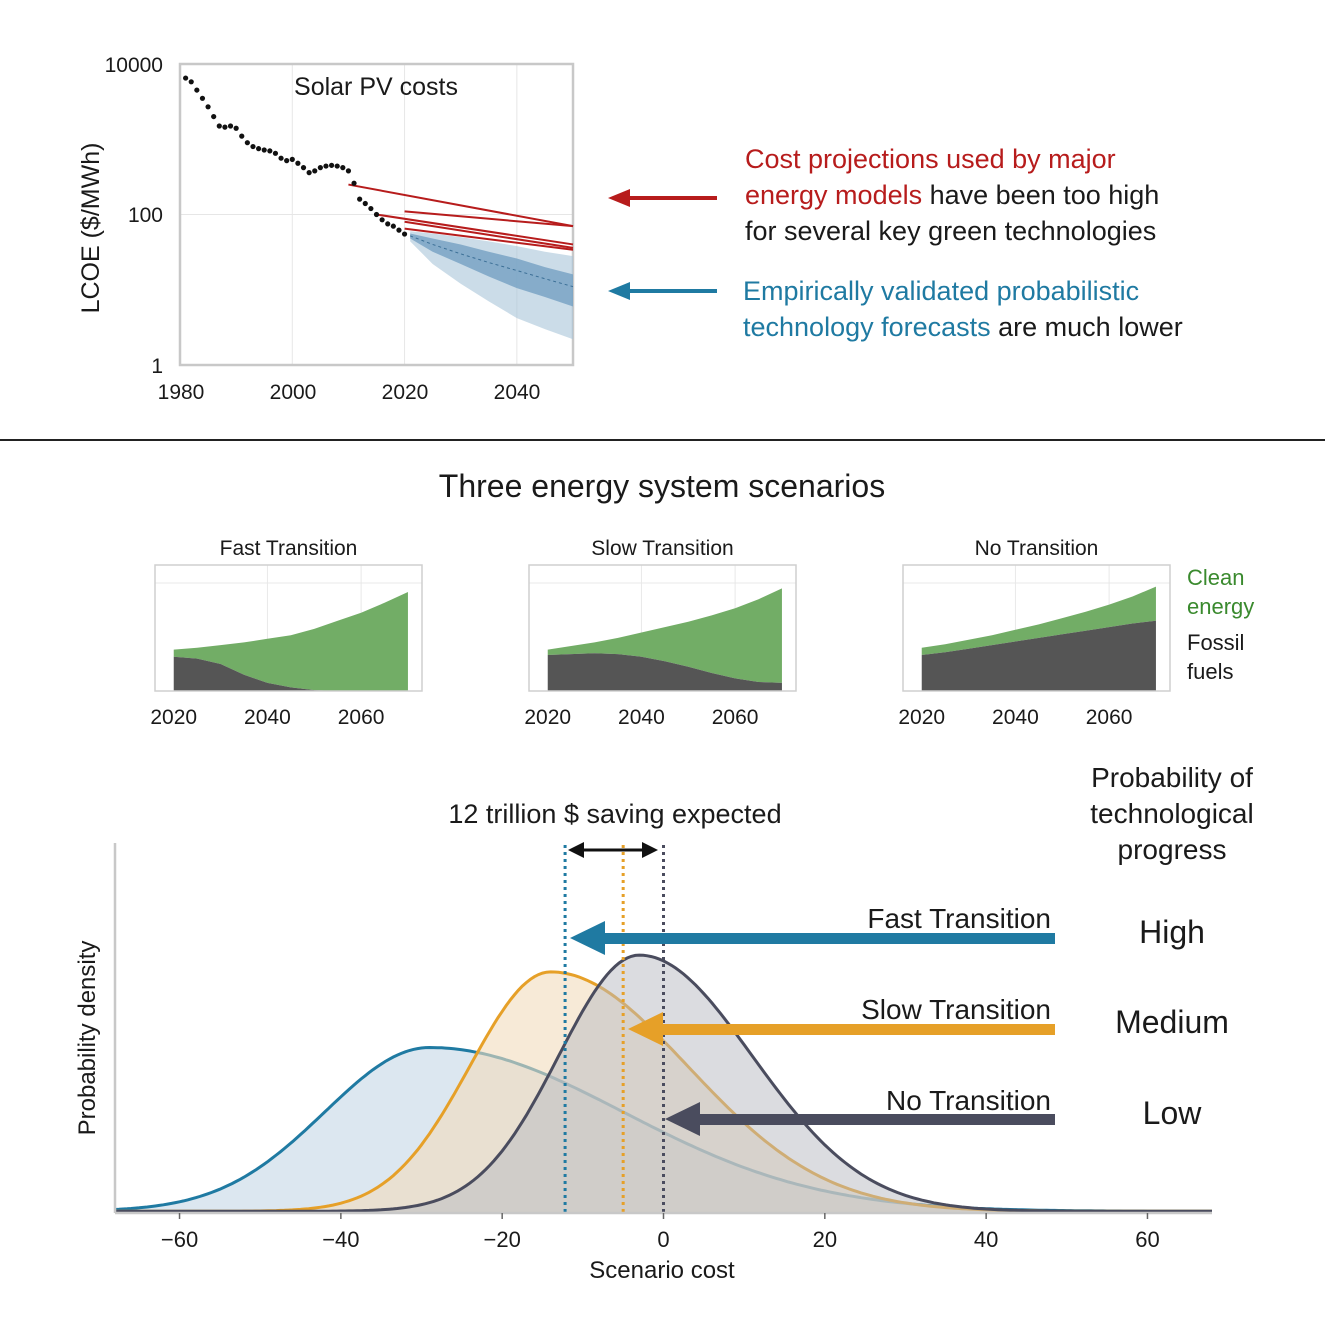 This screenshot has height=1325, width=1325. What do you see at coordinates (295, 156) in the screenshot?
I see `historical-points-group` at bounding box center [295, 156].